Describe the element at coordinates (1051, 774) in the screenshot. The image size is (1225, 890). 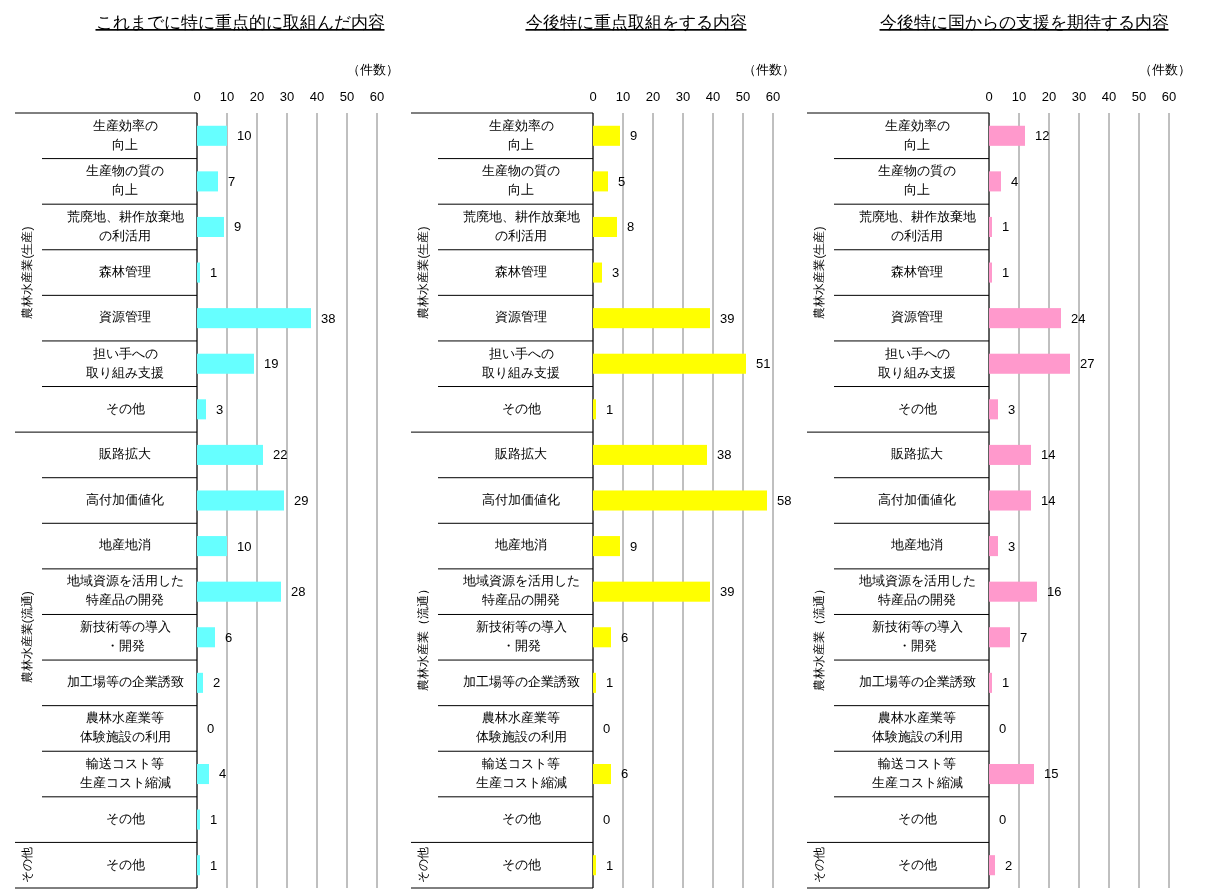
I see `data-label: 15` at that location.